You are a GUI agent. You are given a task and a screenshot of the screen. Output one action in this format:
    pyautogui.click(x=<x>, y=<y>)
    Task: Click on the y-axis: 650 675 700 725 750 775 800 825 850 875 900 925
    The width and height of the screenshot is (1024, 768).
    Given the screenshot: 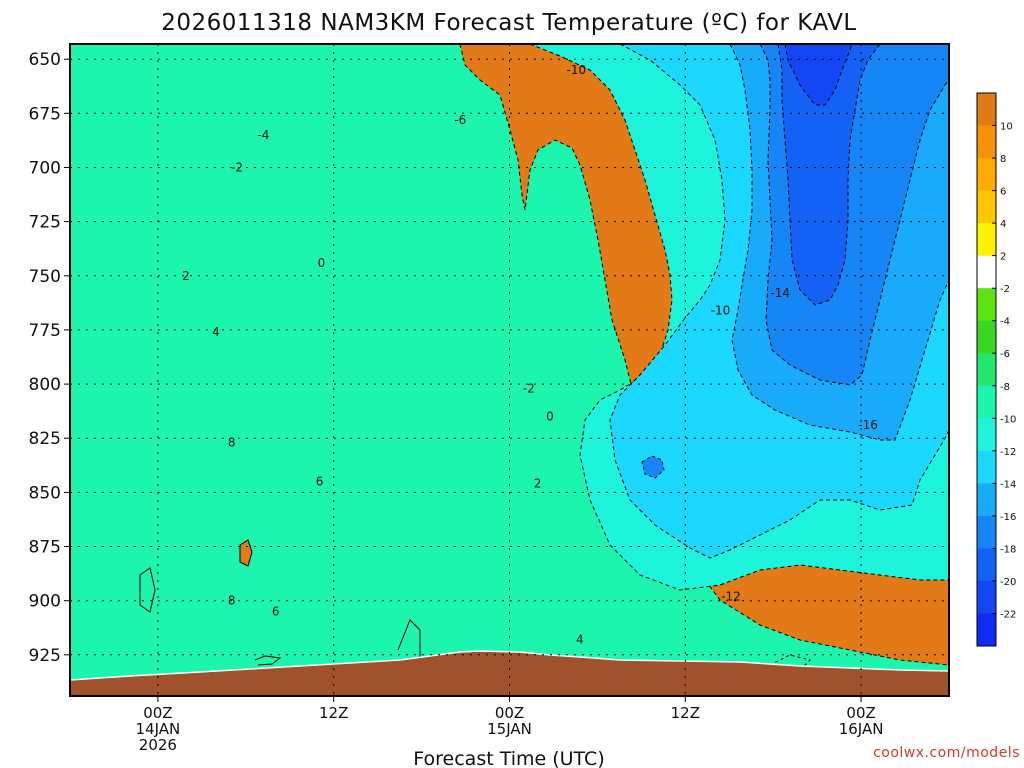 What is the action you would take?
    pyautogui.click(x=49, y=358)
    